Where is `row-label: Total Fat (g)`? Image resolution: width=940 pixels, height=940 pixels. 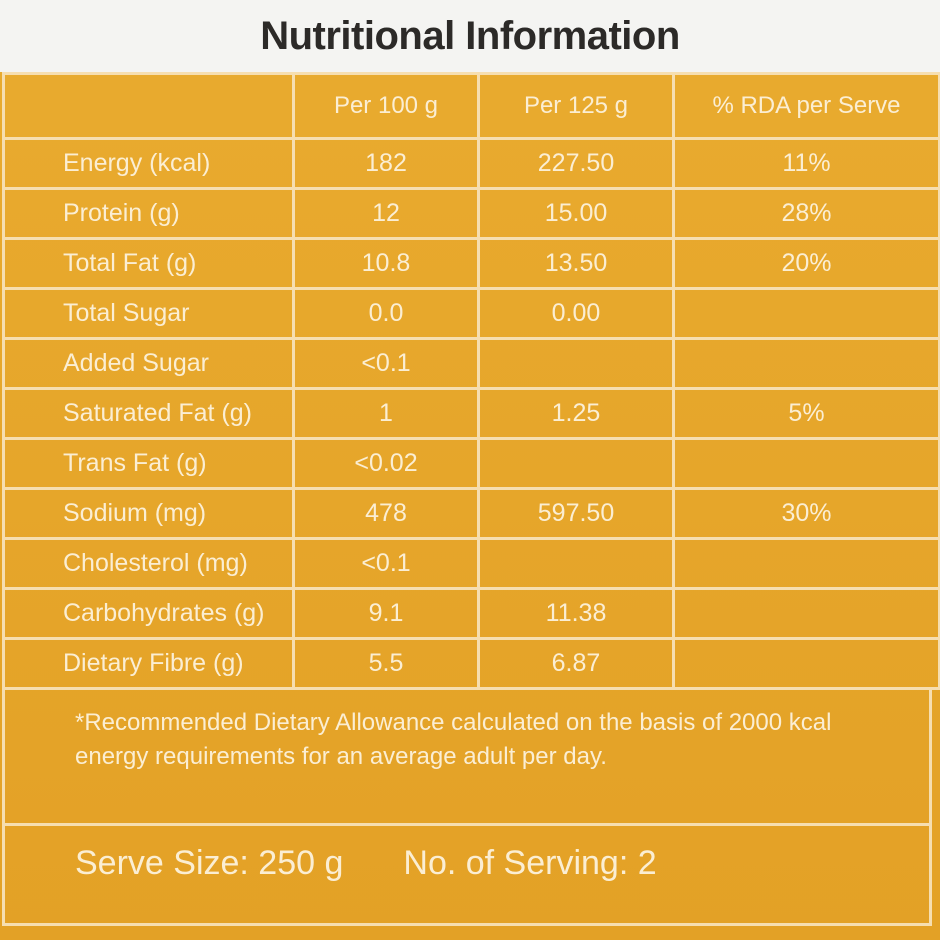 row-label: Total Fat (g) is located at coordinates (148, 263).